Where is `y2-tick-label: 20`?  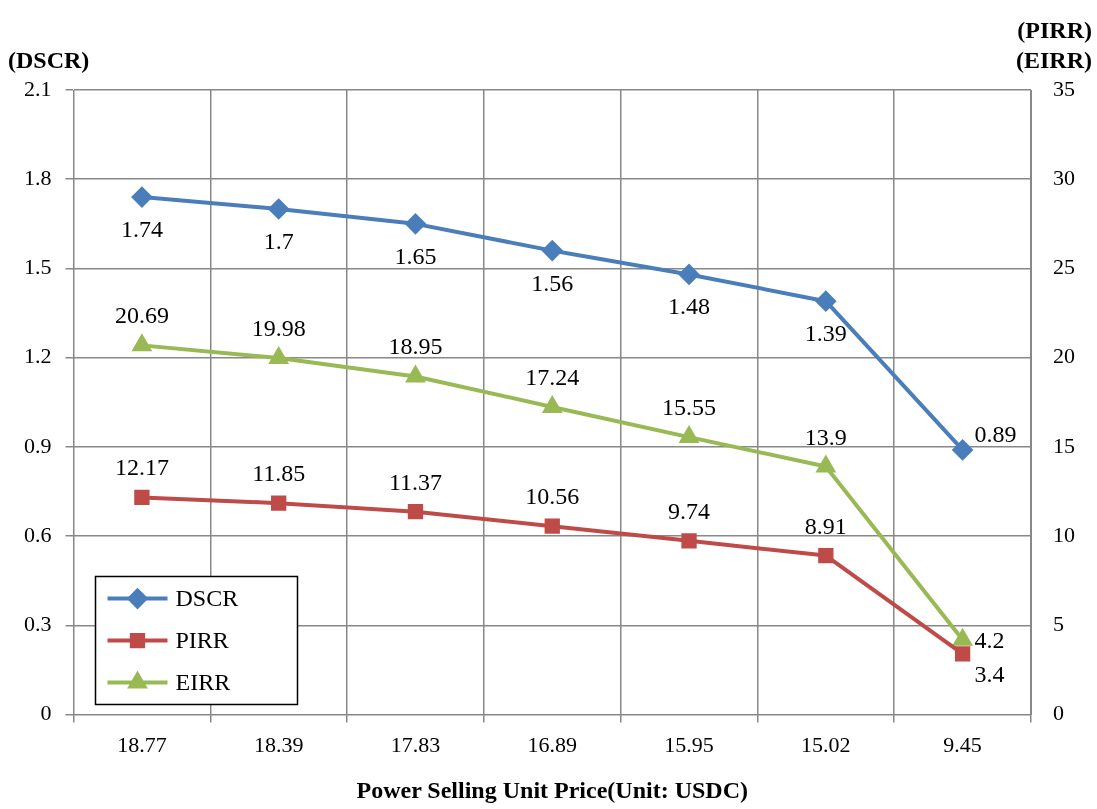
y2-tick-label: 20 is located at coordinates (1064, 356).